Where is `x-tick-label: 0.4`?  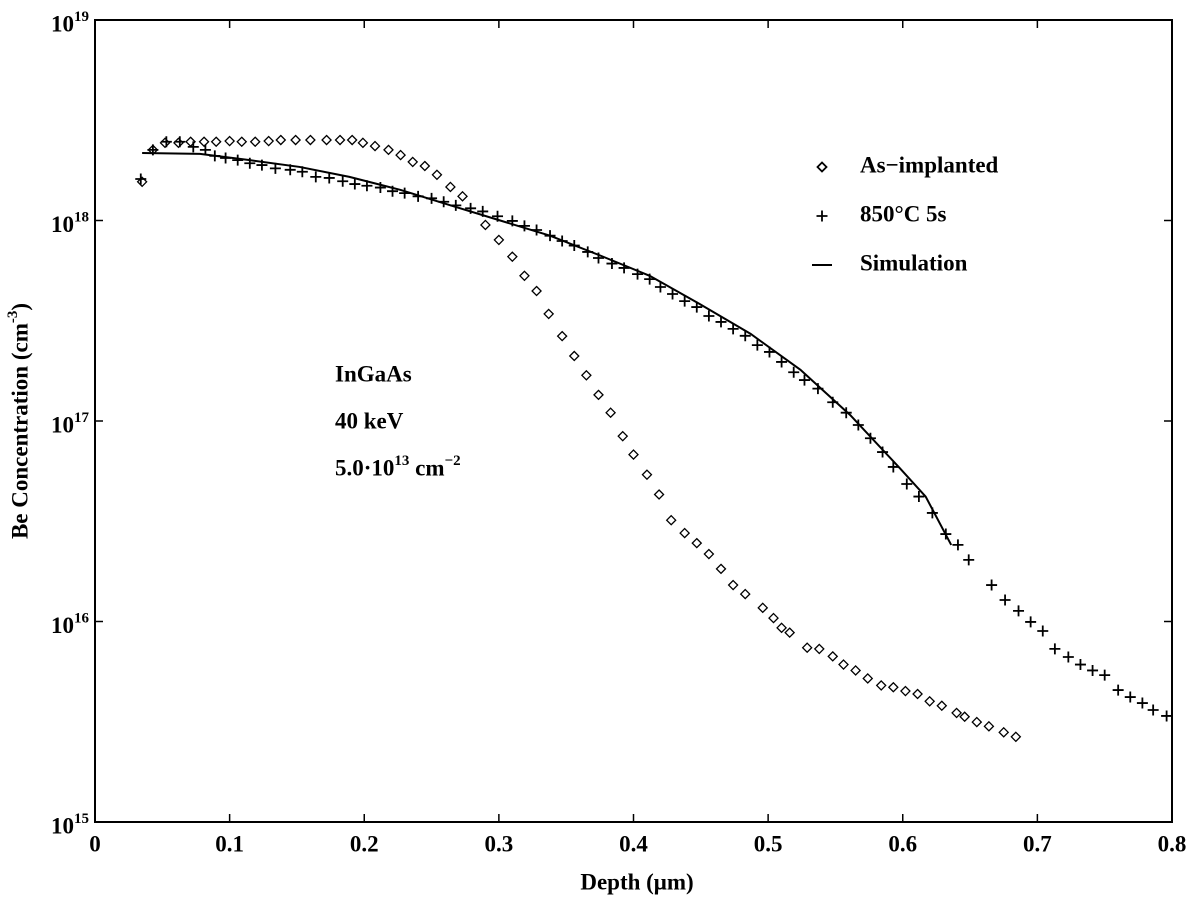
x-tick-label: 0.4 is located at coordinates (633, 843).